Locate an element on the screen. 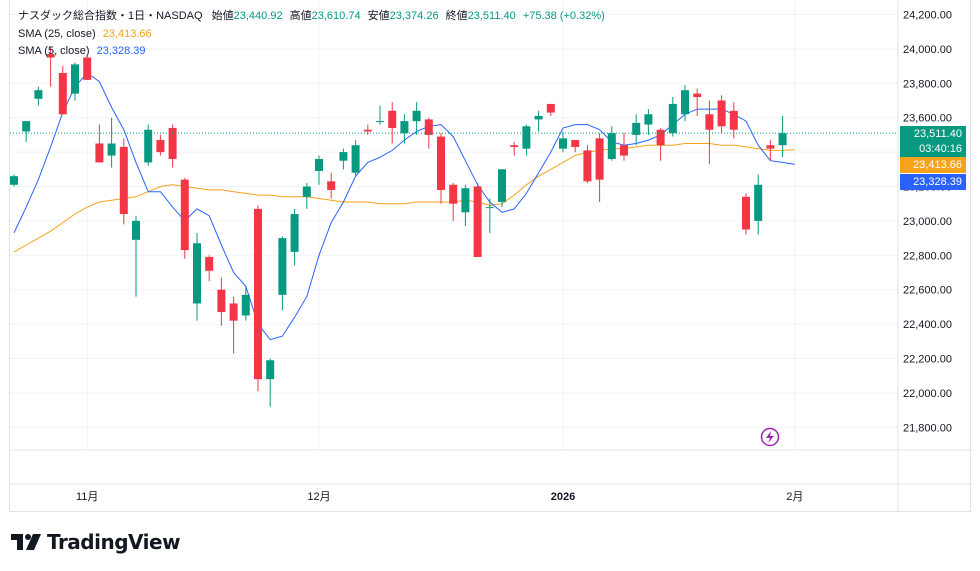  low-value: 23,374.26 is located at coordinates (414, 16).